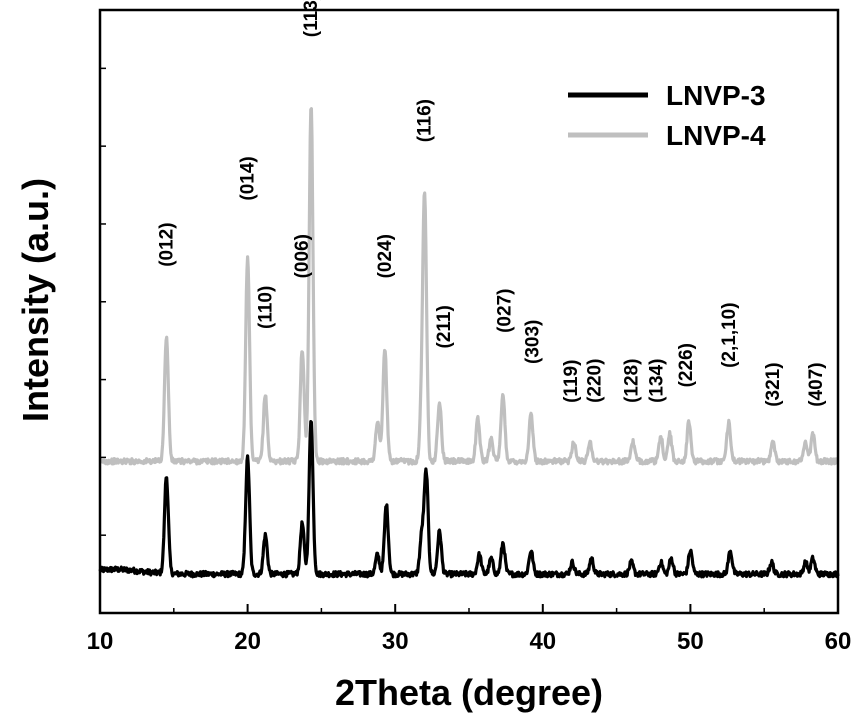 Image resolution: width=861 pixels, height=718 pixels. I want to click on peak-label: (220), so click(595, 381).